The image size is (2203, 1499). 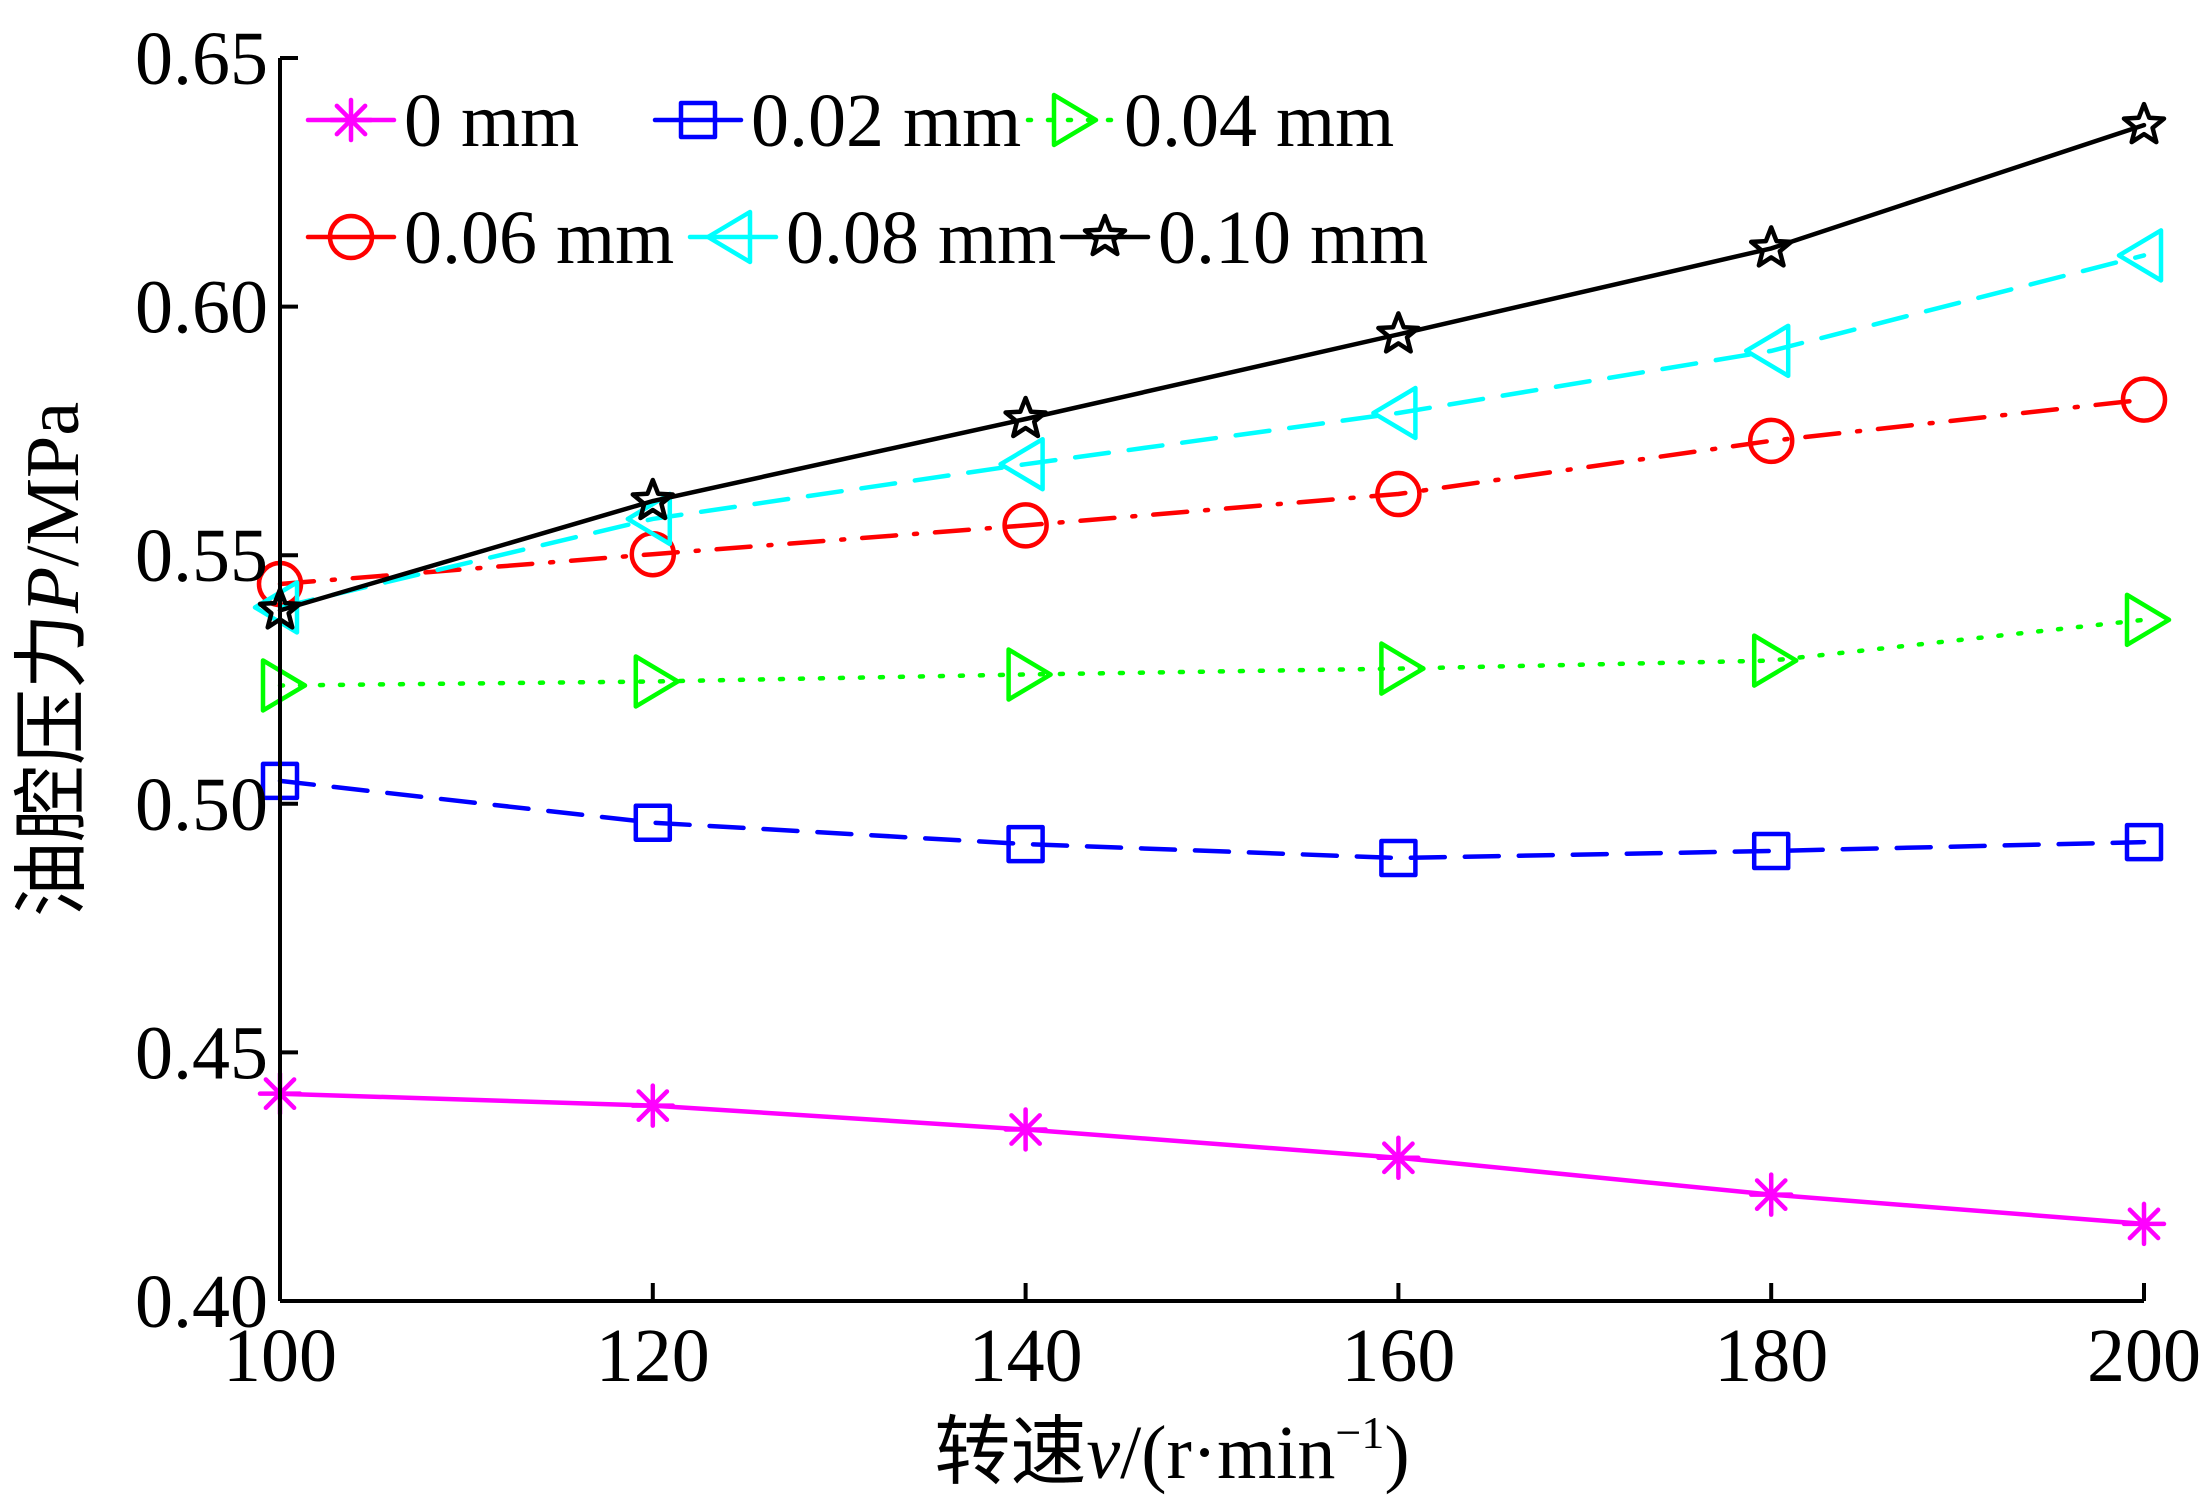 What do you see at coordinates (1359, 1432) in the screenshot?
I see `x-axis-title-sup: −1` at bounding box center [1359, 1432].